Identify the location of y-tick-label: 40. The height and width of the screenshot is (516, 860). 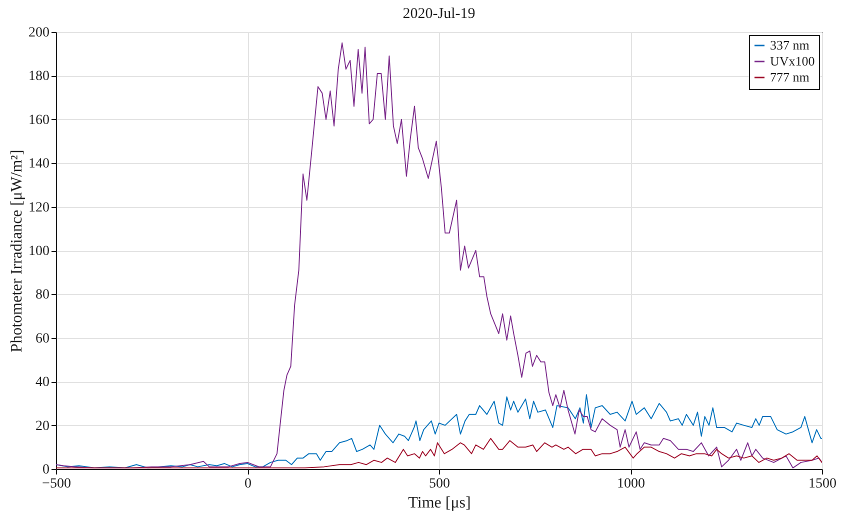
(43, 382).